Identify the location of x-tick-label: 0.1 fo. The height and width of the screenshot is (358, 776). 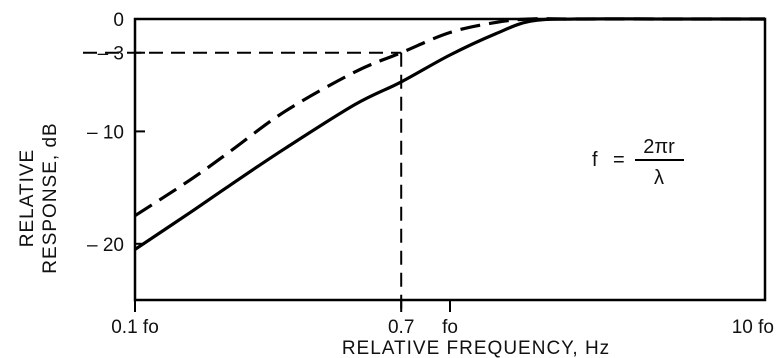
(135, 327).